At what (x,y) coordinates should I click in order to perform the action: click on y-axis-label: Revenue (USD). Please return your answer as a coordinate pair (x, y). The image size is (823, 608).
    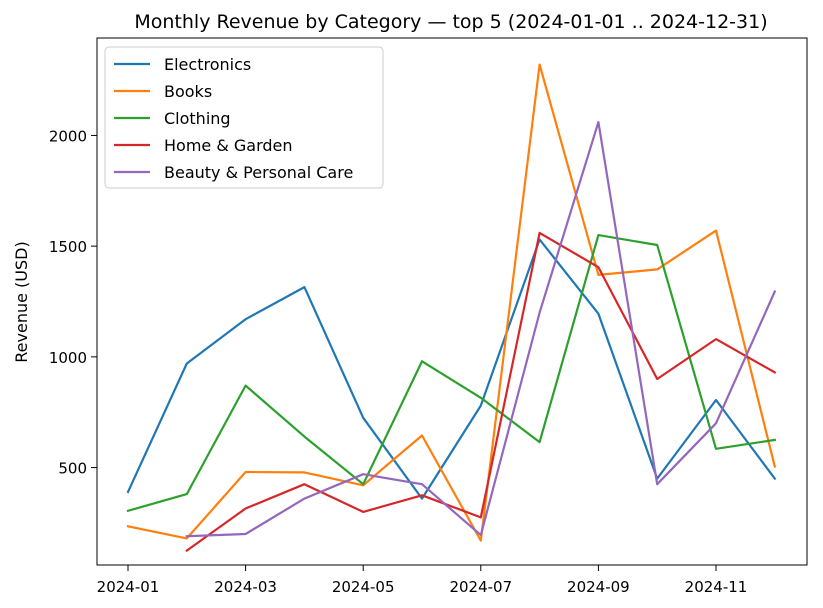
    Looking at the image, I should click on (21, 301).